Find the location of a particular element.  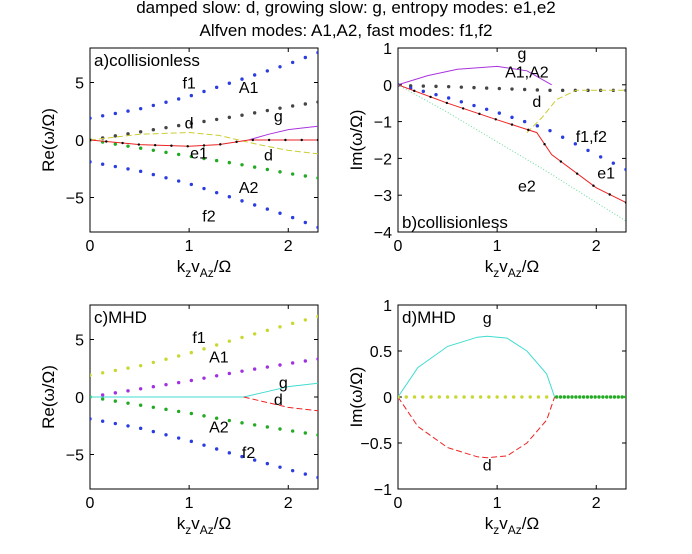

x-tick-label: 2 is located at coordinates (596, 246).